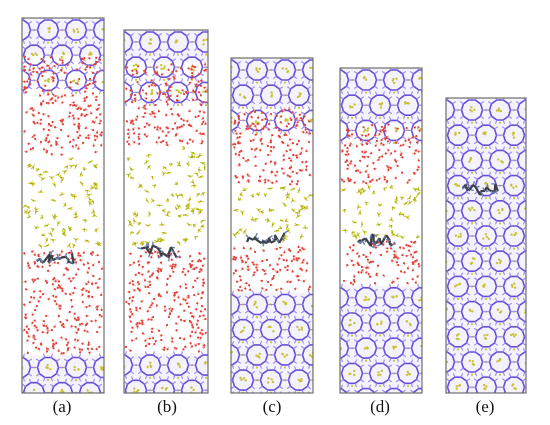 The height and width of the screenshot is (425, 550). Describe the element at coordinates (236, 304) in the screenshot. I see `framework-cage` at that location.